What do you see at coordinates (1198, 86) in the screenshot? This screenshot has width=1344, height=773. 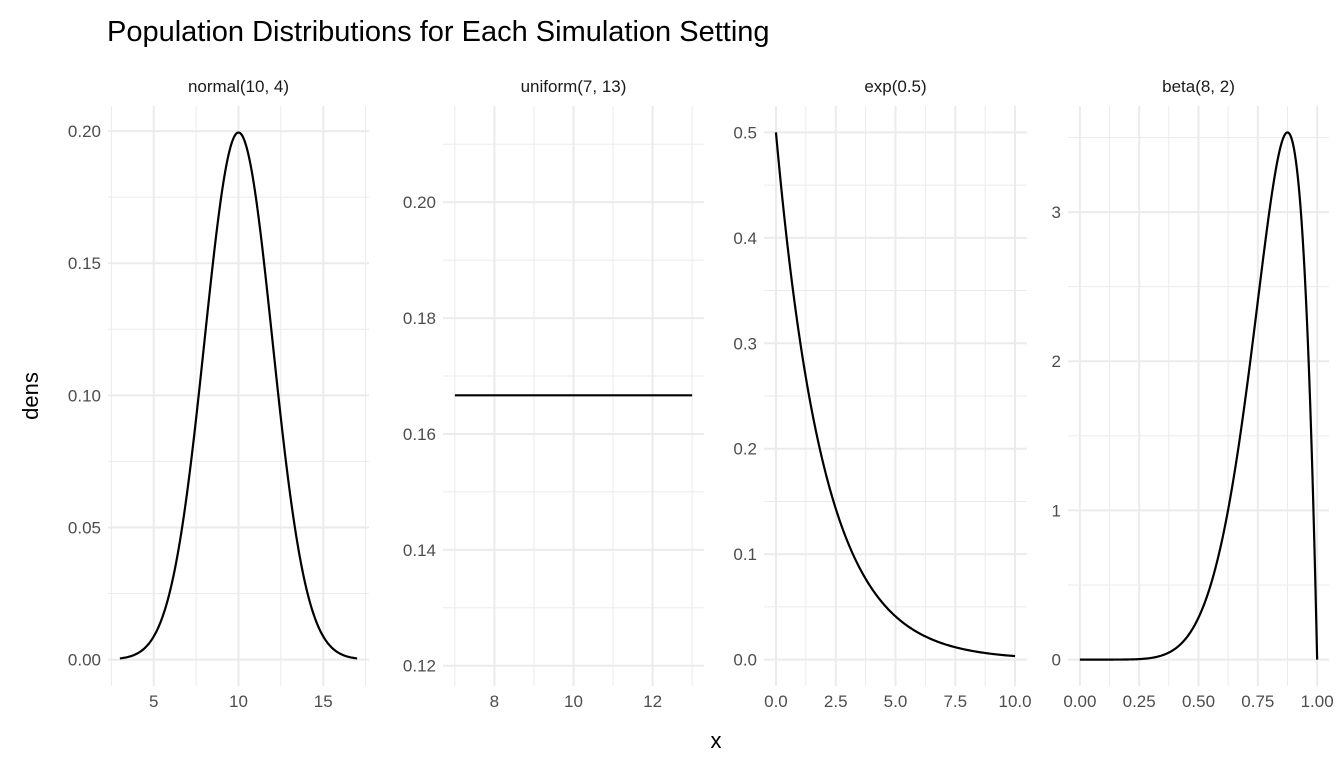 I see `facet-strip-label: beta(8, 2)` at bounding box center [1198, 86].